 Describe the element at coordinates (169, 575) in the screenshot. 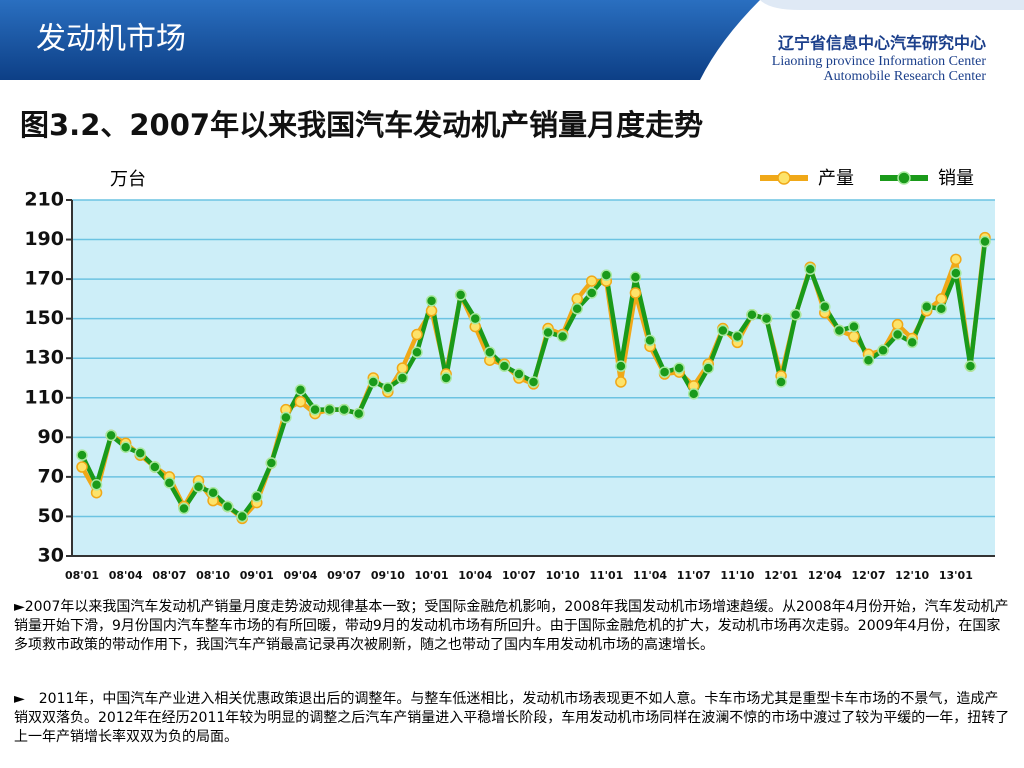

I see `x-tick-label: 08'07` at that location.